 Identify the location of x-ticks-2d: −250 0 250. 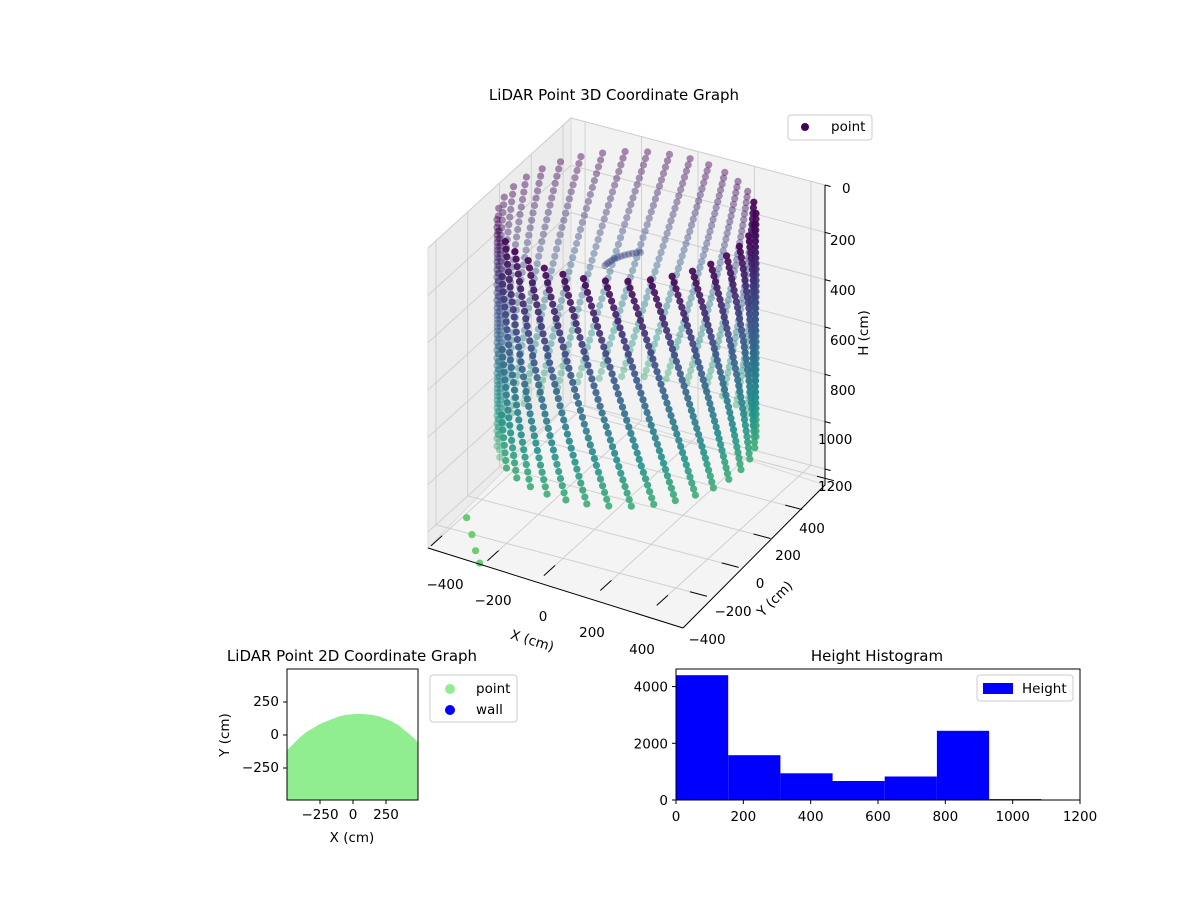
(350, 811).